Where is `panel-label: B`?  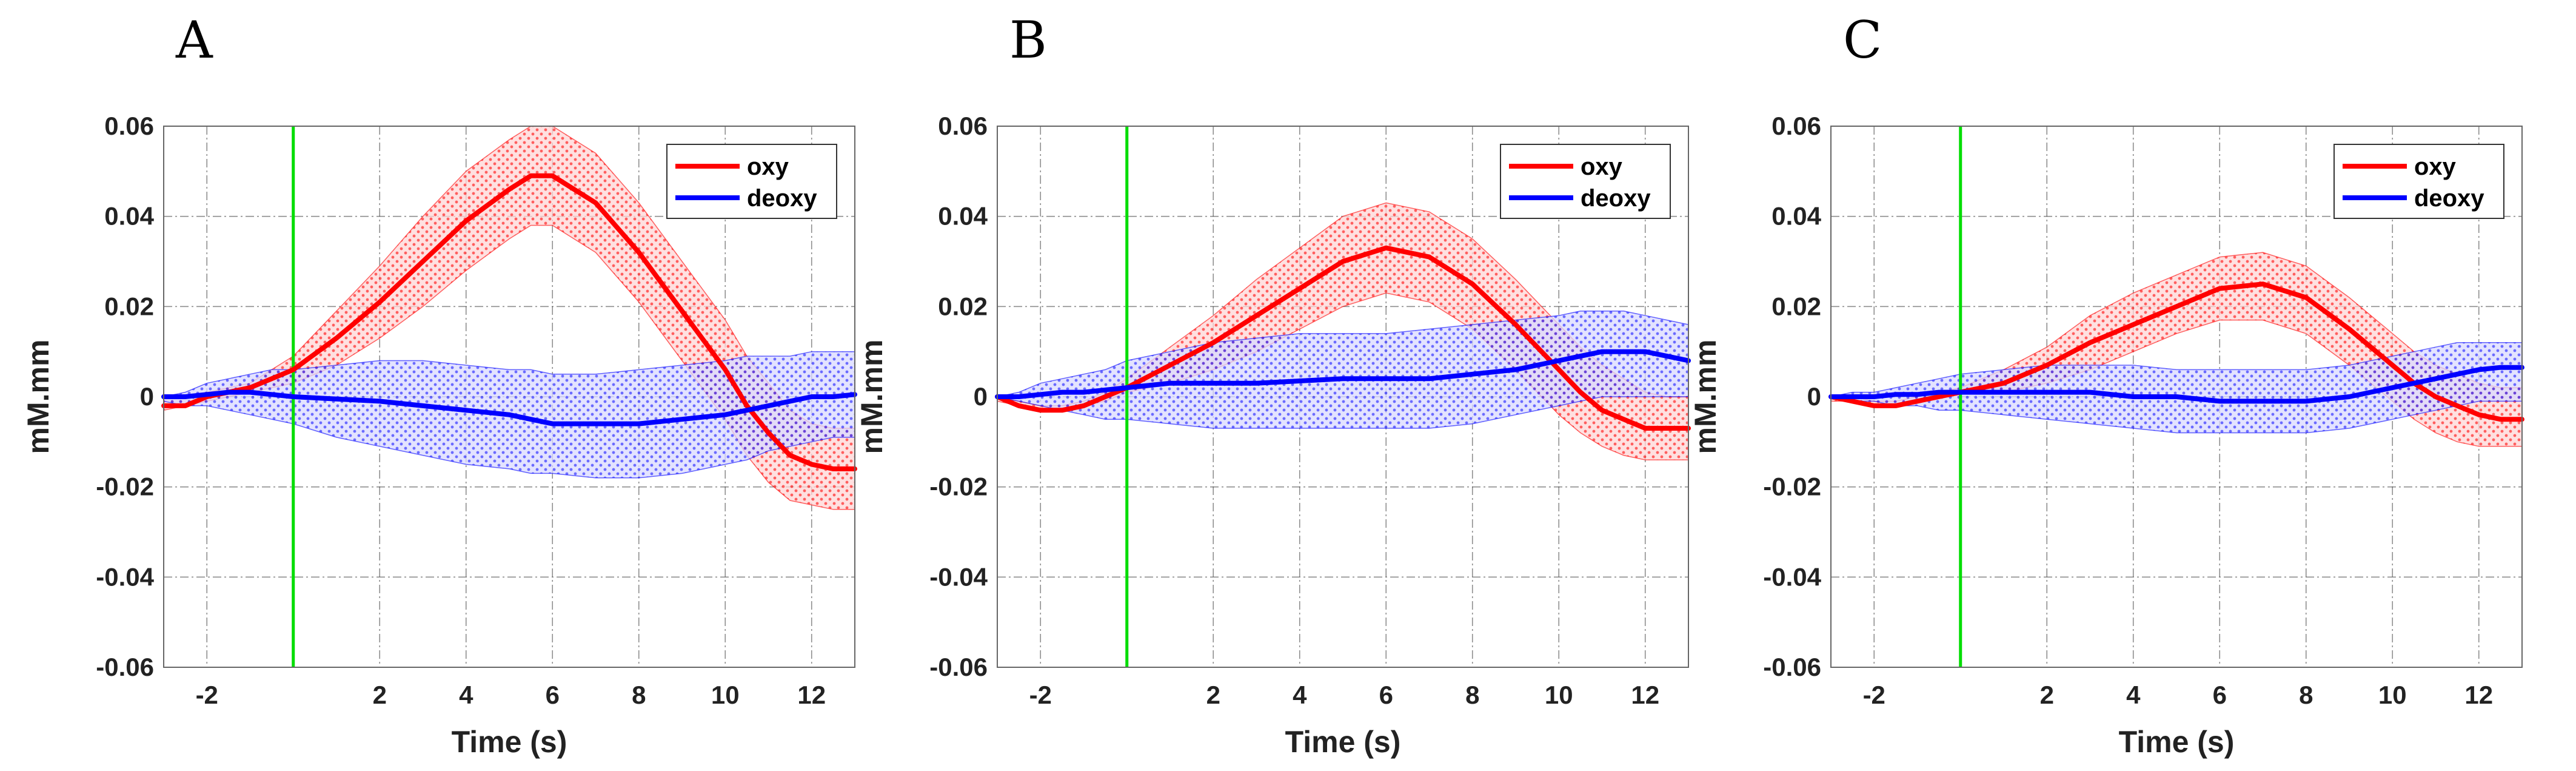 panel-label: B is located at coordinates (1028, 40).